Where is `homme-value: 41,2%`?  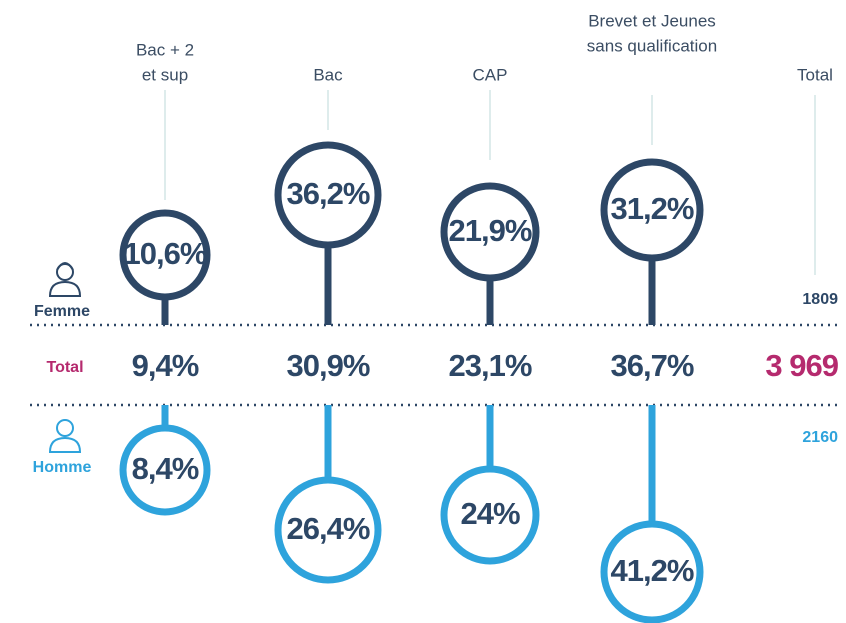
homme-value: 41,2% is located at coordinates (652, 570).